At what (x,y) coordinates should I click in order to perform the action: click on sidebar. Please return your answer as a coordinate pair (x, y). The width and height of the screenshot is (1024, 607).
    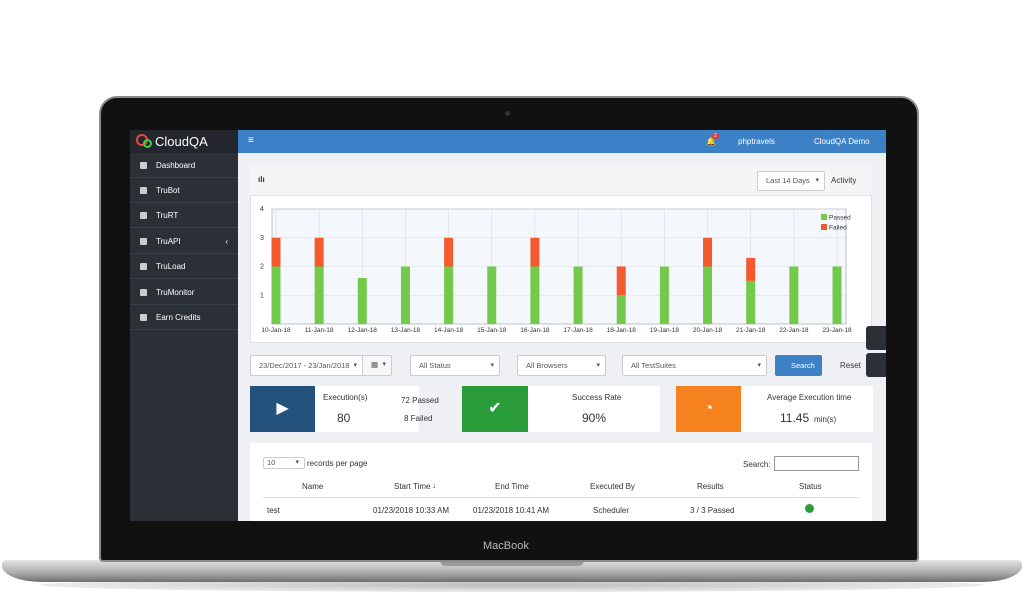
    Looking at the image, I should click on (184, 325).